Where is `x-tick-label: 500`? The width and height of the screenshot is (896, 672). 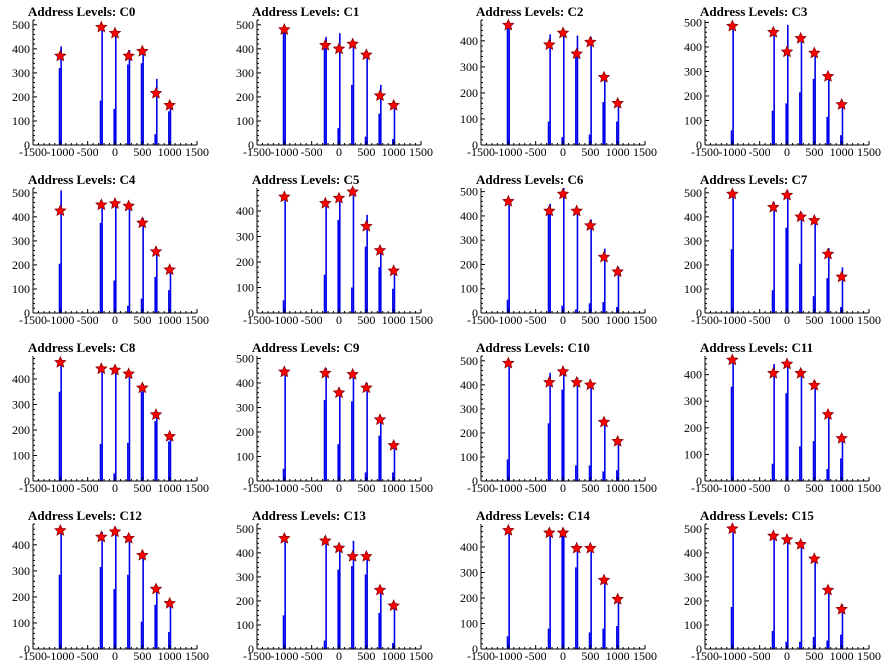
x-tick-label: 500 is located at coordinates (366, 656).